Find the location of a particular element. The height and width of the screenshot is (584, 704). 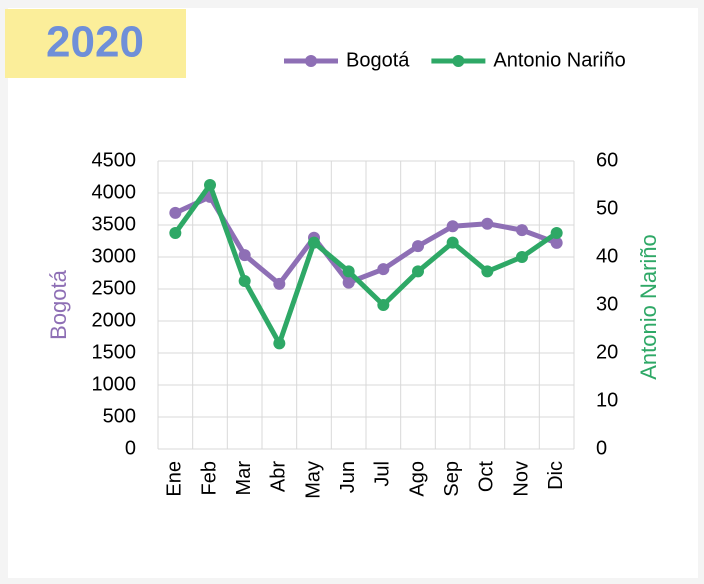

x-tick-label: Abr is located at coordinates (279, 476).